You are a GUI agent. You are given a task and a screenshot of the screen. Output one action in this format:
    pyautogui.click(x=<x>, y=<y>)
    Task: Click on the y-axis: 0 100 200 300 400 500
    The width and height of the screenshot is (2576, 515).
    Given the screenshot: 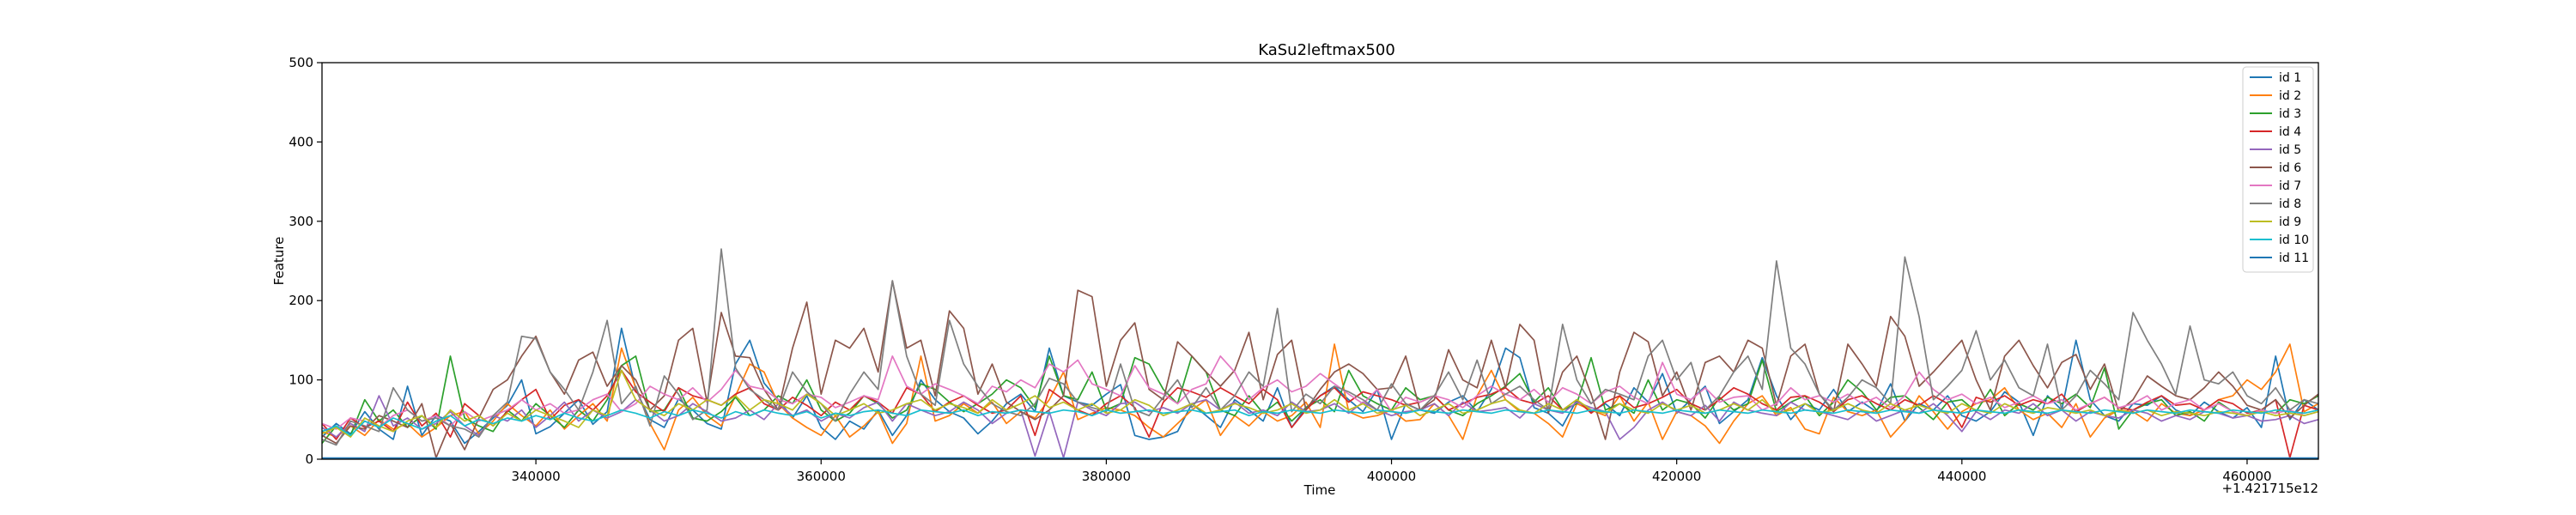 What is the action you would take?
    pyautogui.click(x=305, y=261)
    